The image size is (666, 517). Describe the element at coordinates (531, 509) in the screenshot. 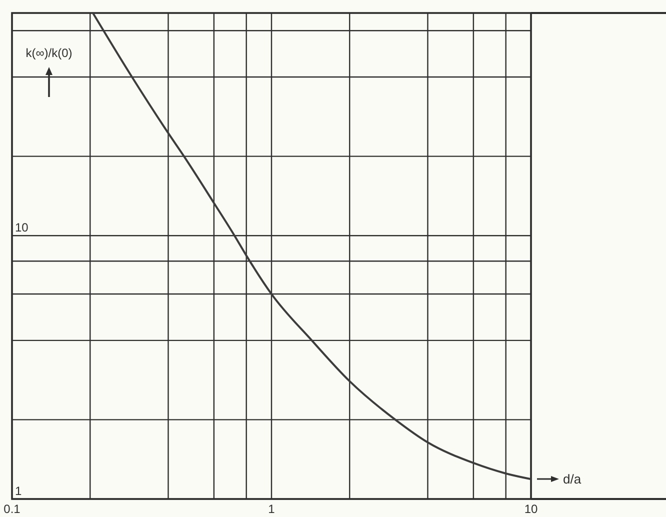

I see `x-tick-label: 10` at that location.